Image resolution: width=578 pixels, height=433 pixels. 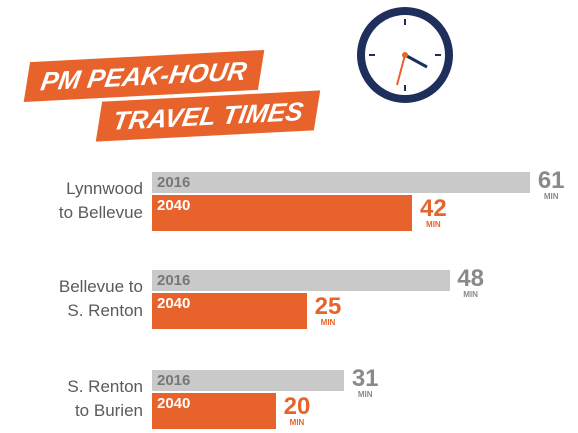 I want to click on value-label: 61, so click(x=551, y=180).